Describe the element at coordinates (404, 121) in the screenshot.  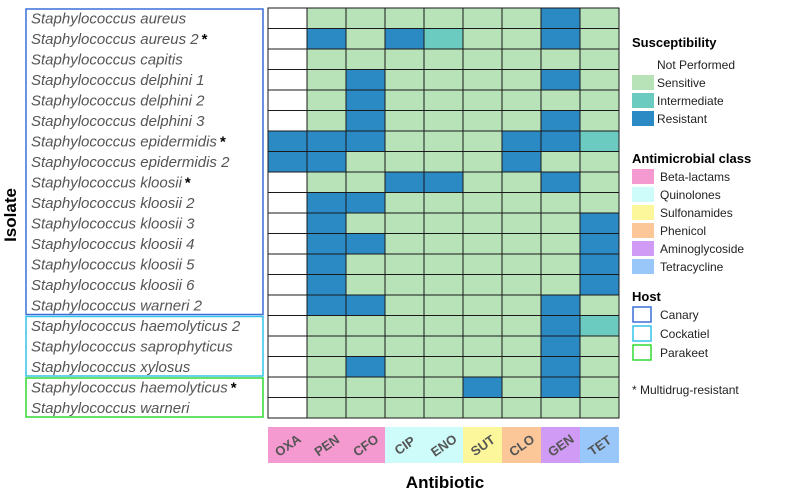
I see `heatmap-cell-staphylococcus-delphini-3-cip` at that location.